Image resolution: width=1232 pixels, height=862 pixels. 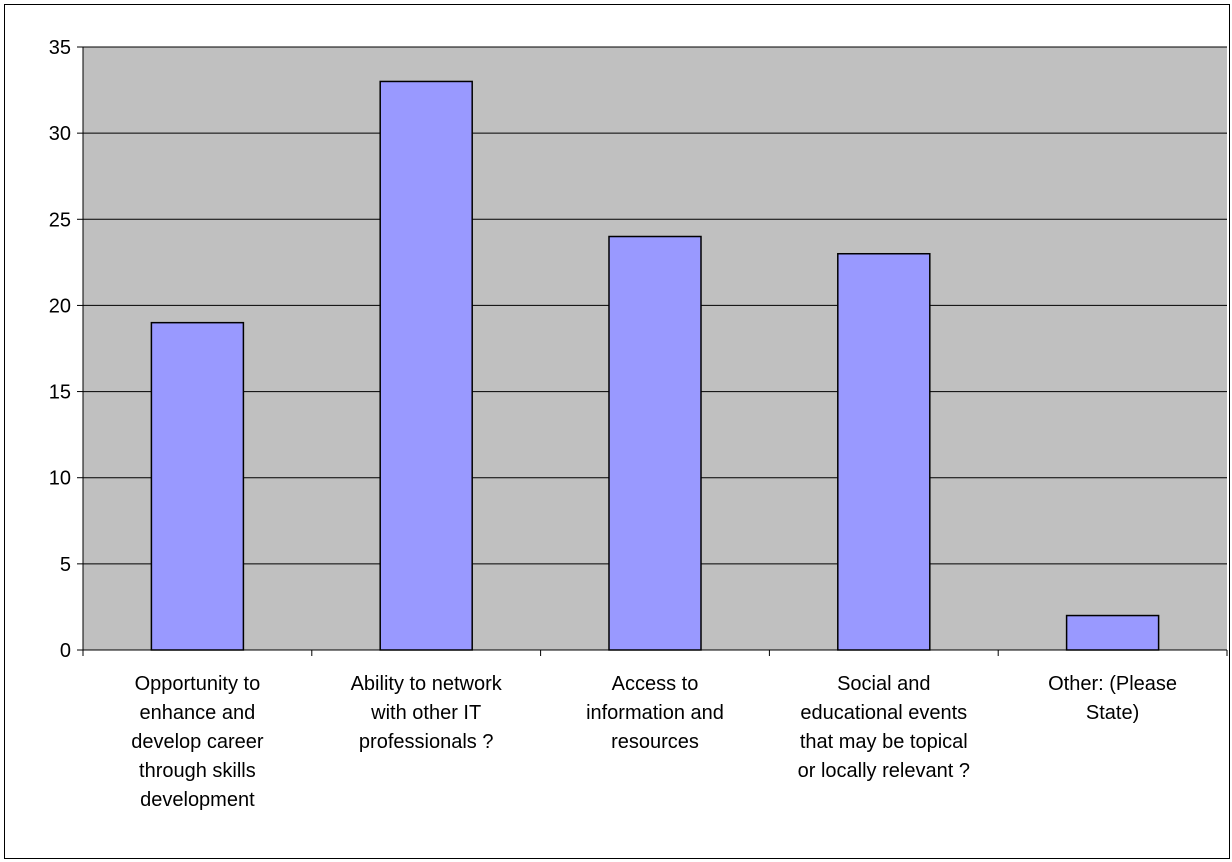 I want to click on y-tick-label: 20, so click(x=60, y=306).